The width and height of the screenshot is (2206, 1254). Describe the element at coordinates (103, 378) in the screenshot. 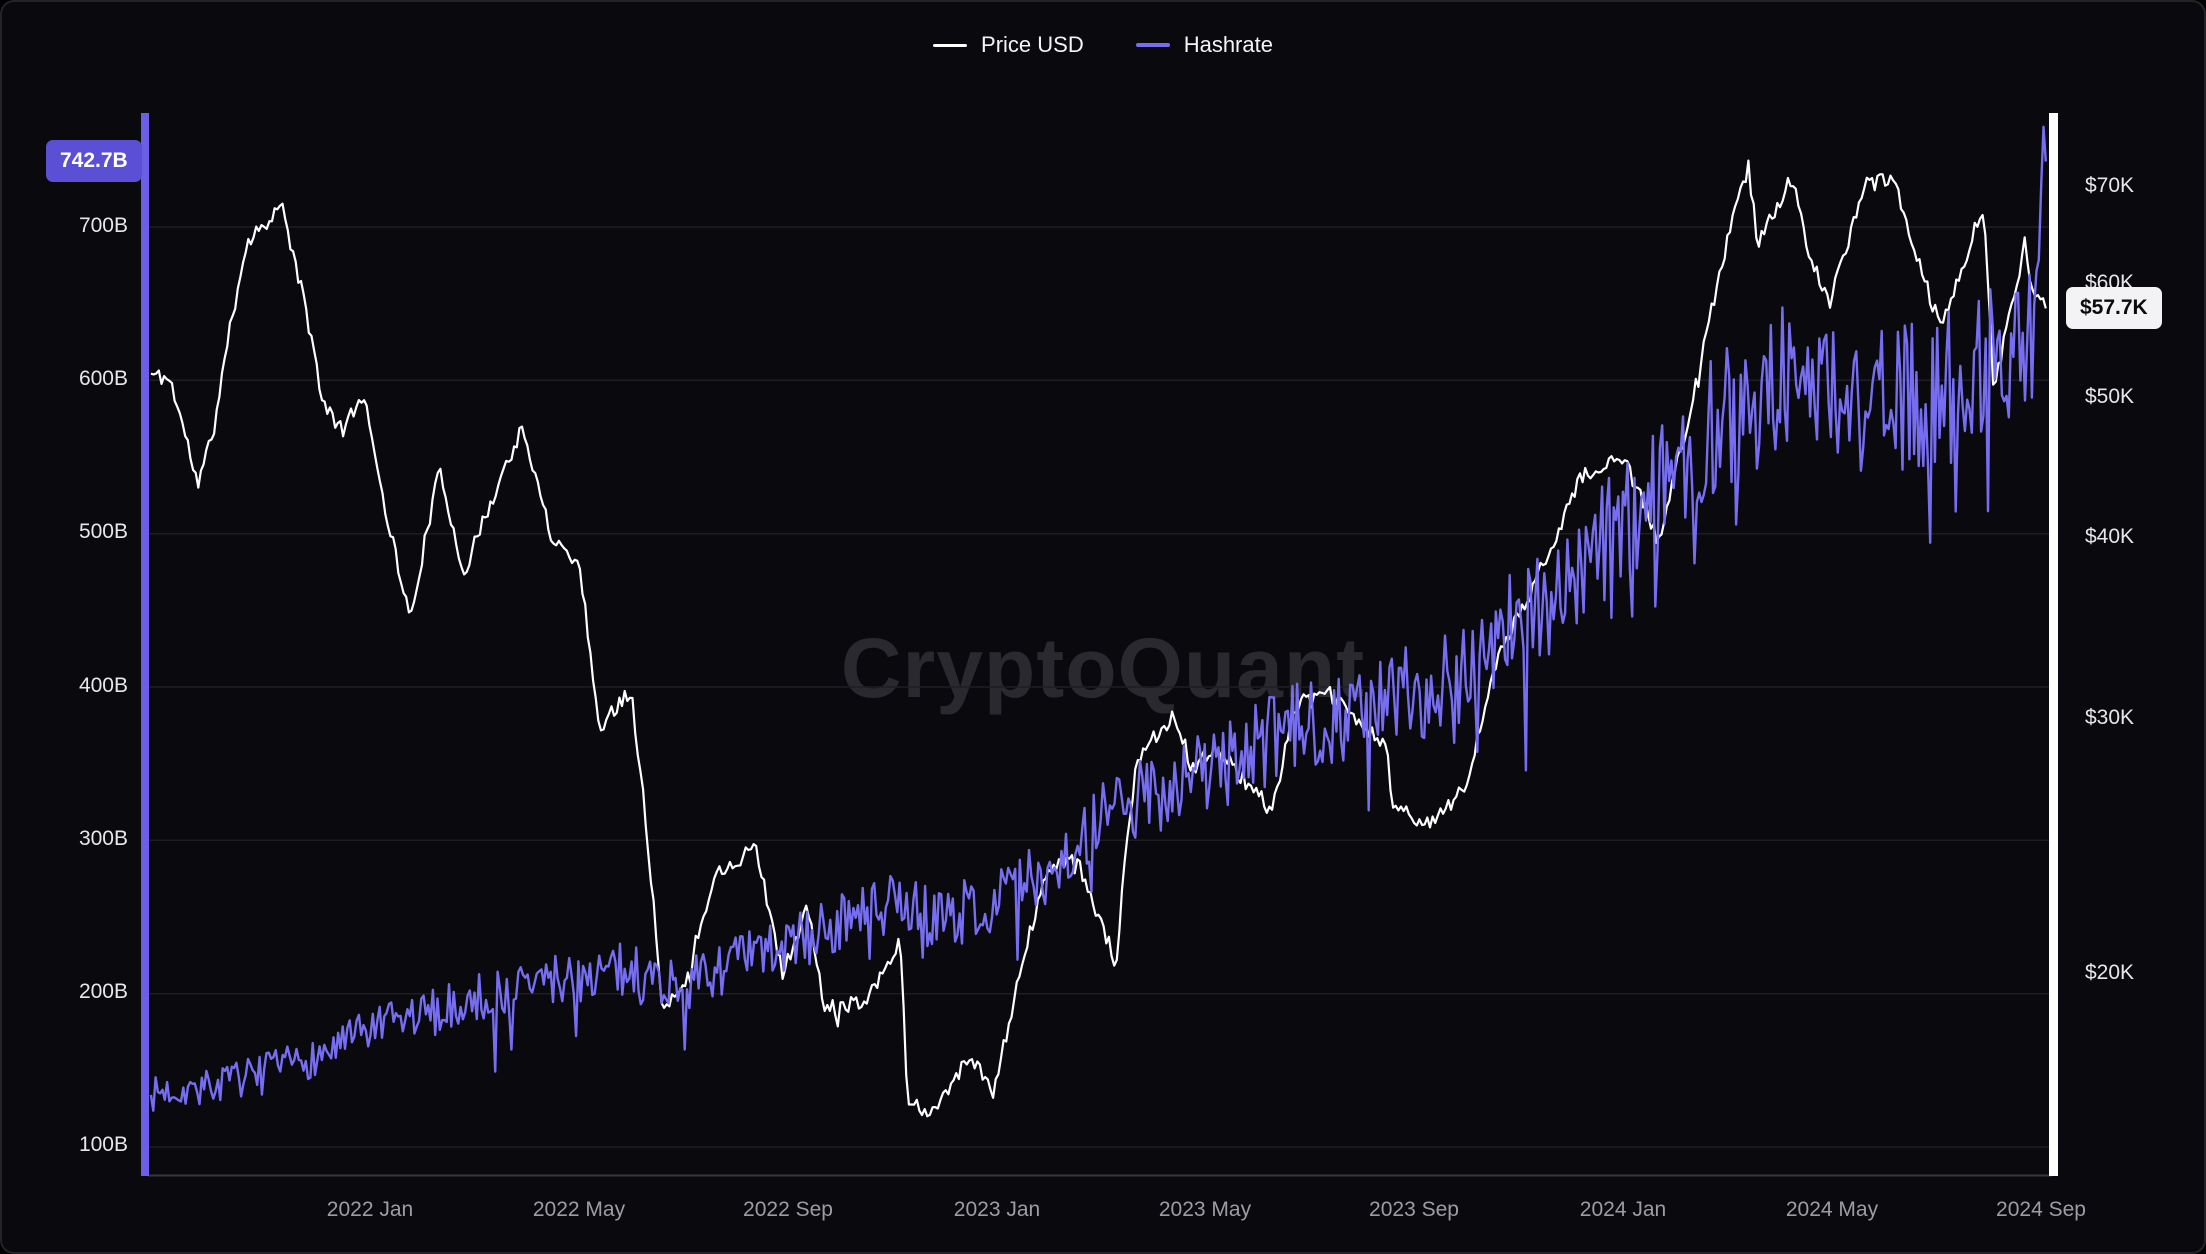

I see `left-tick-label: 600B` at that location.